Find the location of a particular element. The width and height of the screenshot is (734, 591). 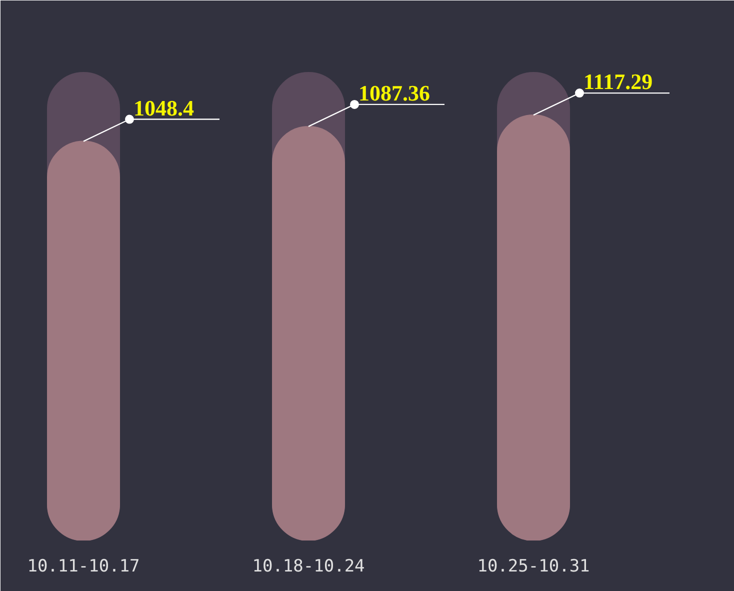

x-tick-label: 10.18-10.24 is located at coordinates (308, 566).